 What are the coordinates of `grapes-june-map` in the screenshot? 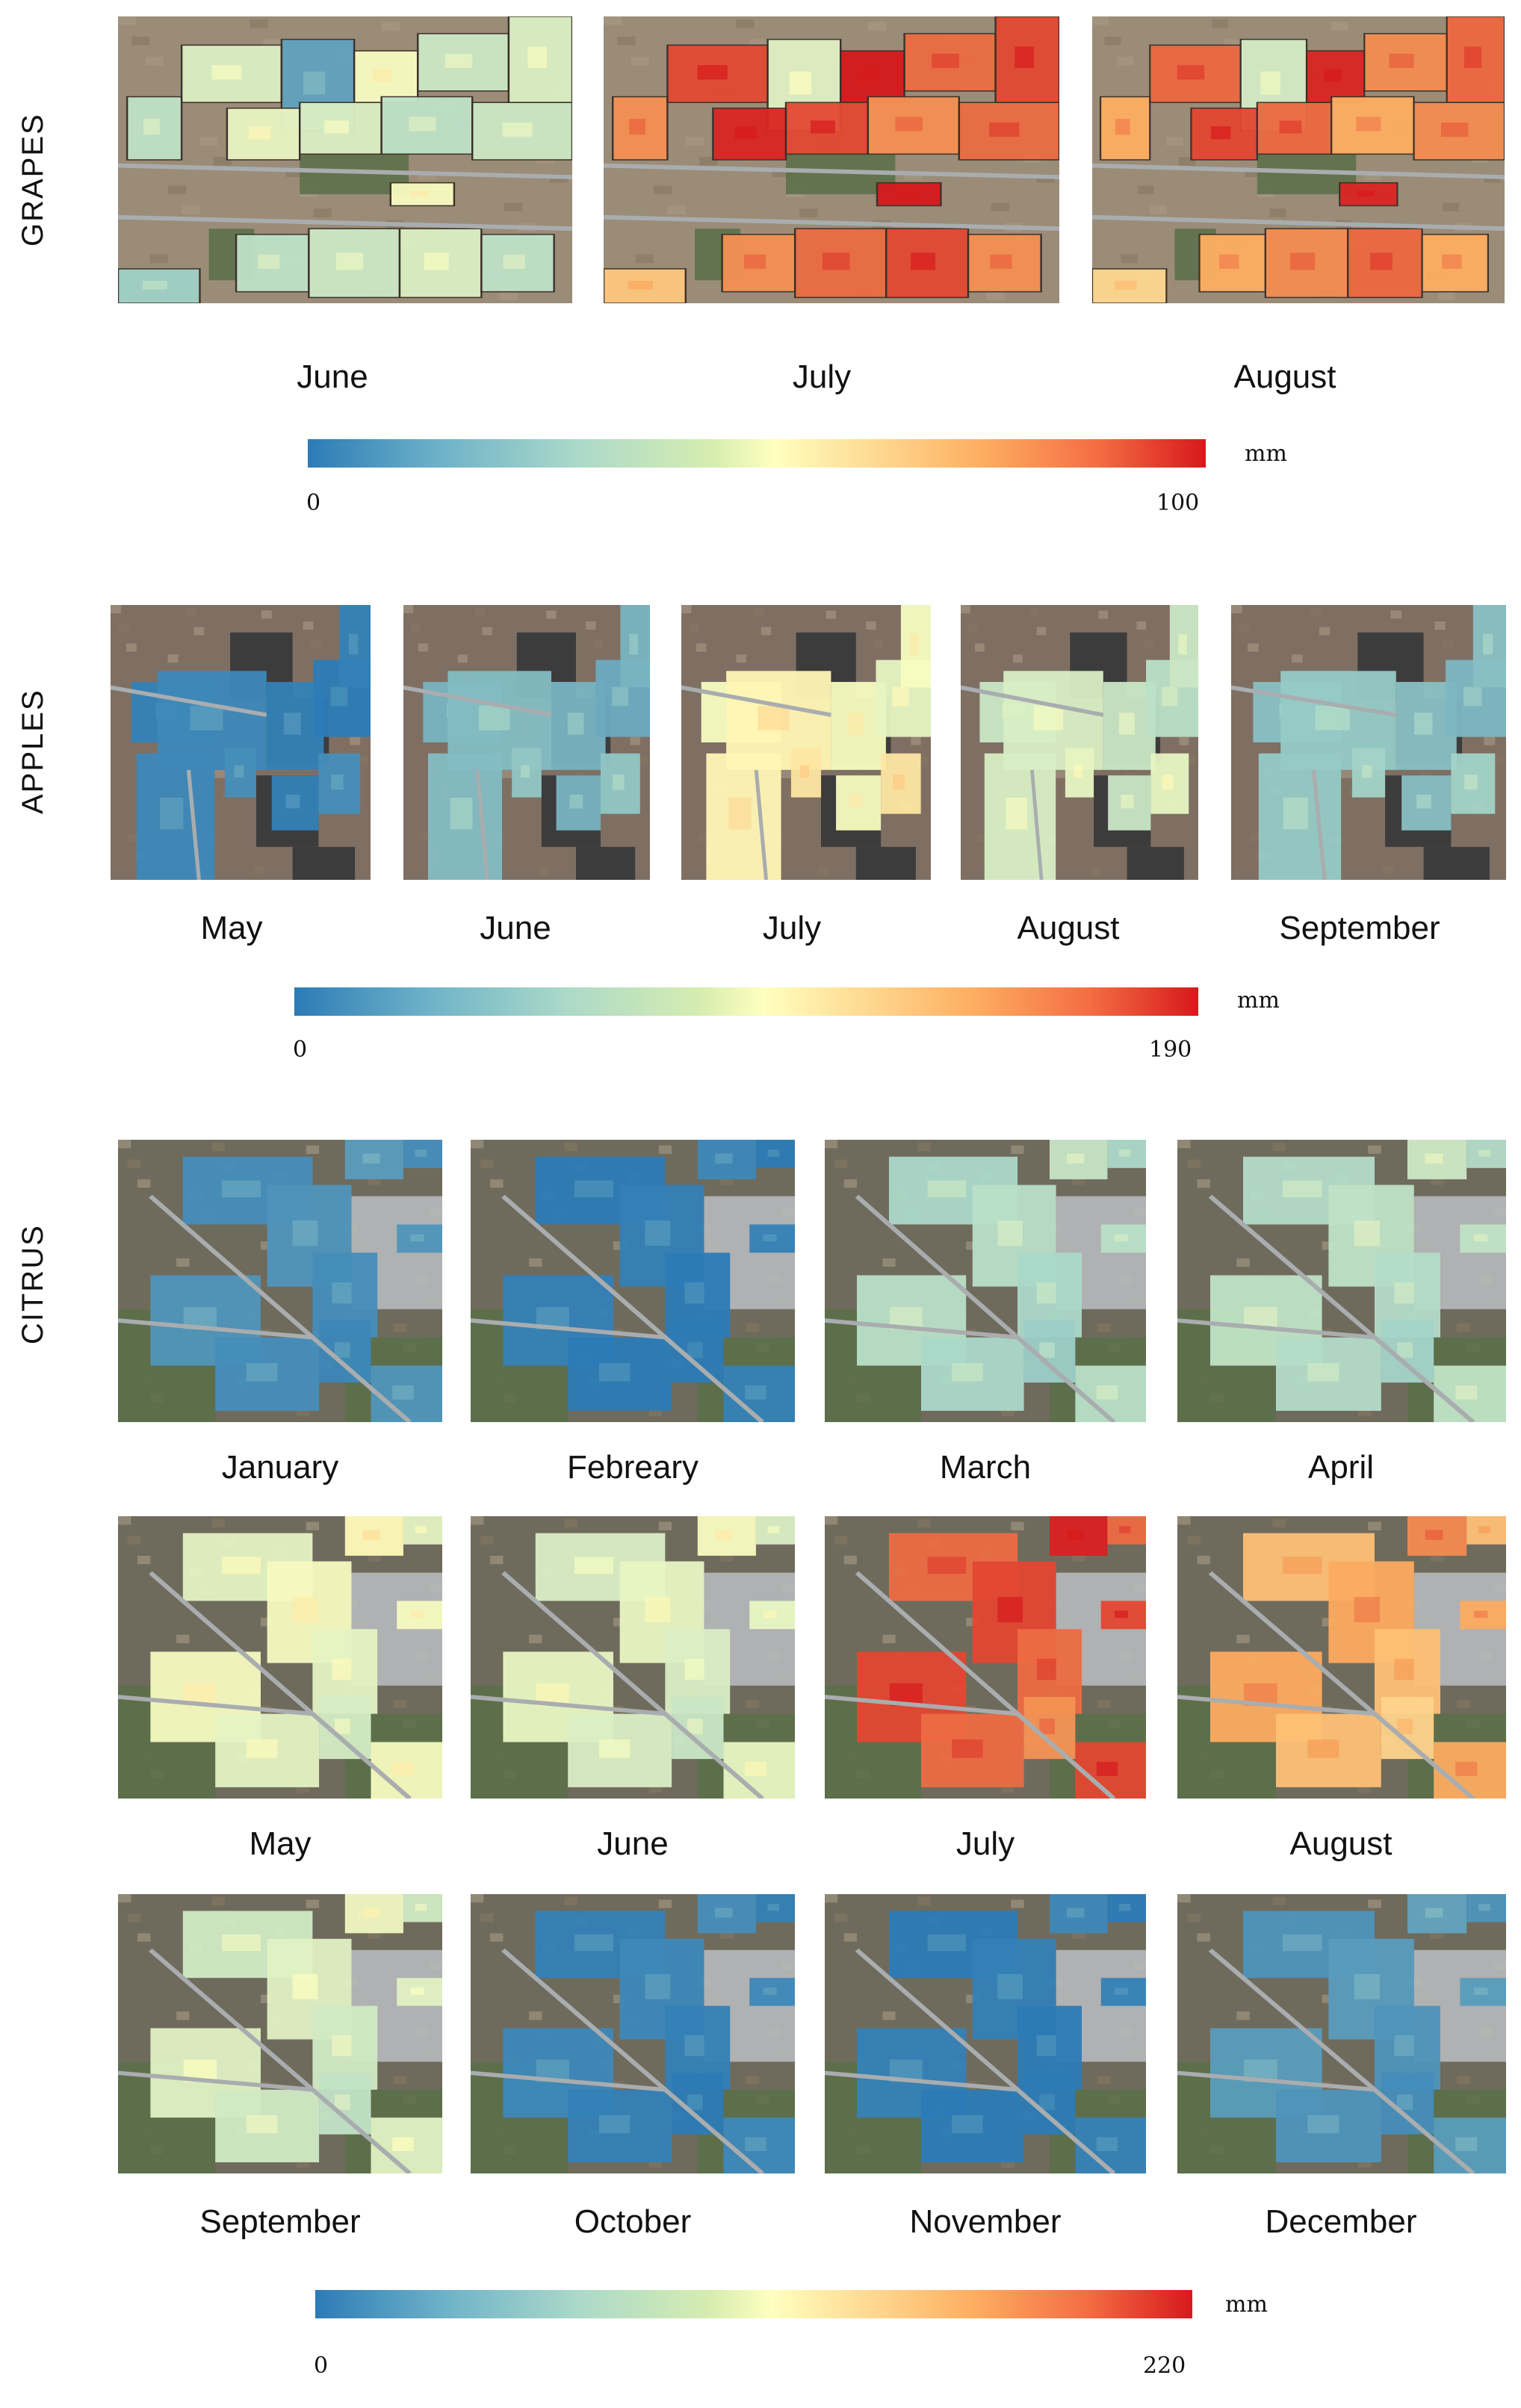 It's located at (345, 159).